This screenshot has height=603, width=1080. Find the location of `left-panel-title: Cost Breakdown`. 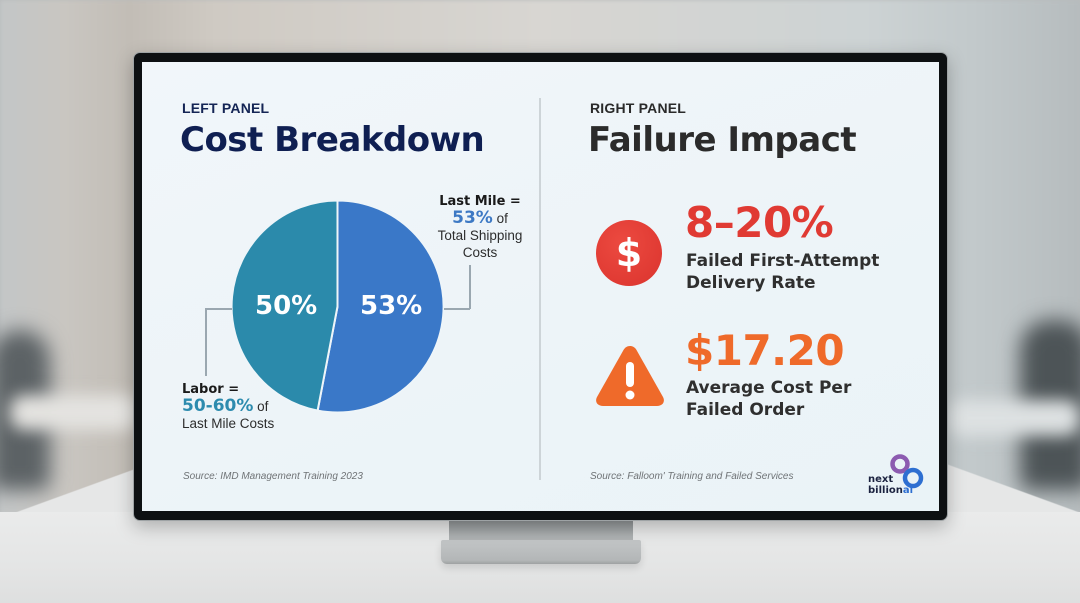

left-panel-title: Cost Breakdown is located at coordinates (332, 140).